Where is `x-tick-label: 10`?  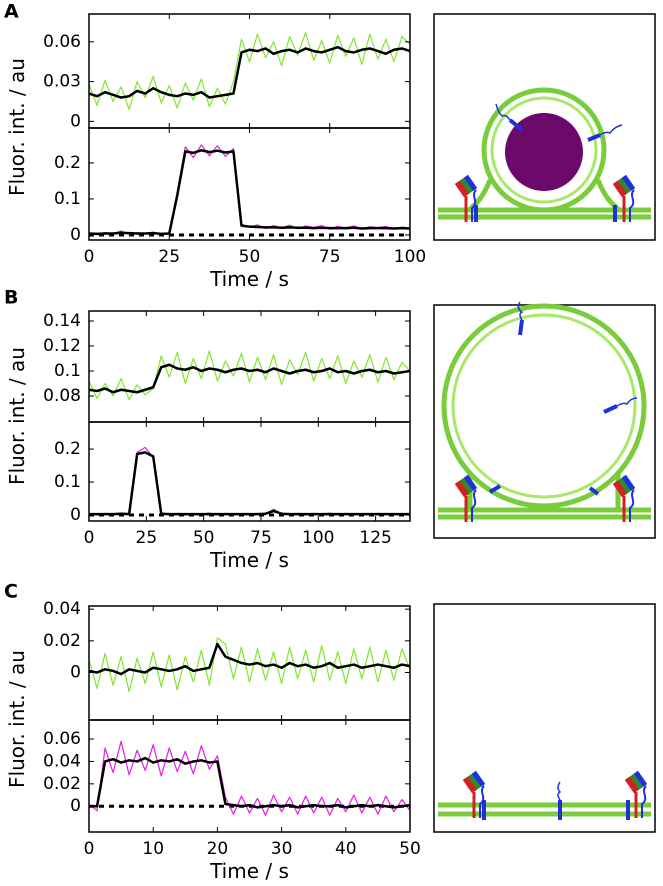
x-tick-label: 10 is located at coordinates (153, 849).